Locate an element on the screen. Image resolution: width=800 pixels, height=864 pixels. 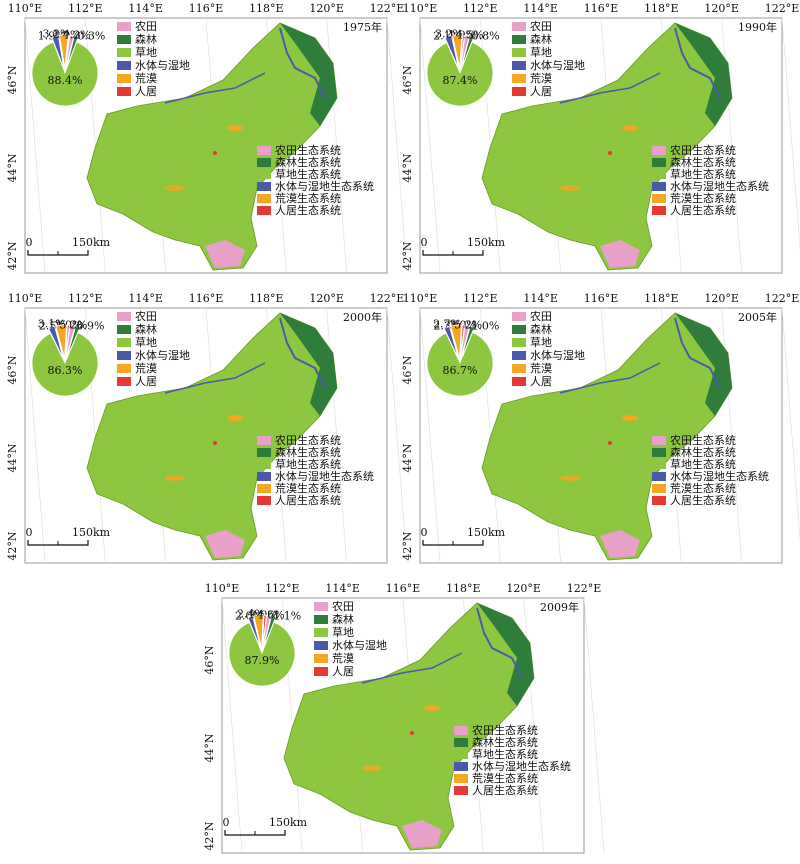
x-tick-label: 118°E is located at coordinates (266, 298).